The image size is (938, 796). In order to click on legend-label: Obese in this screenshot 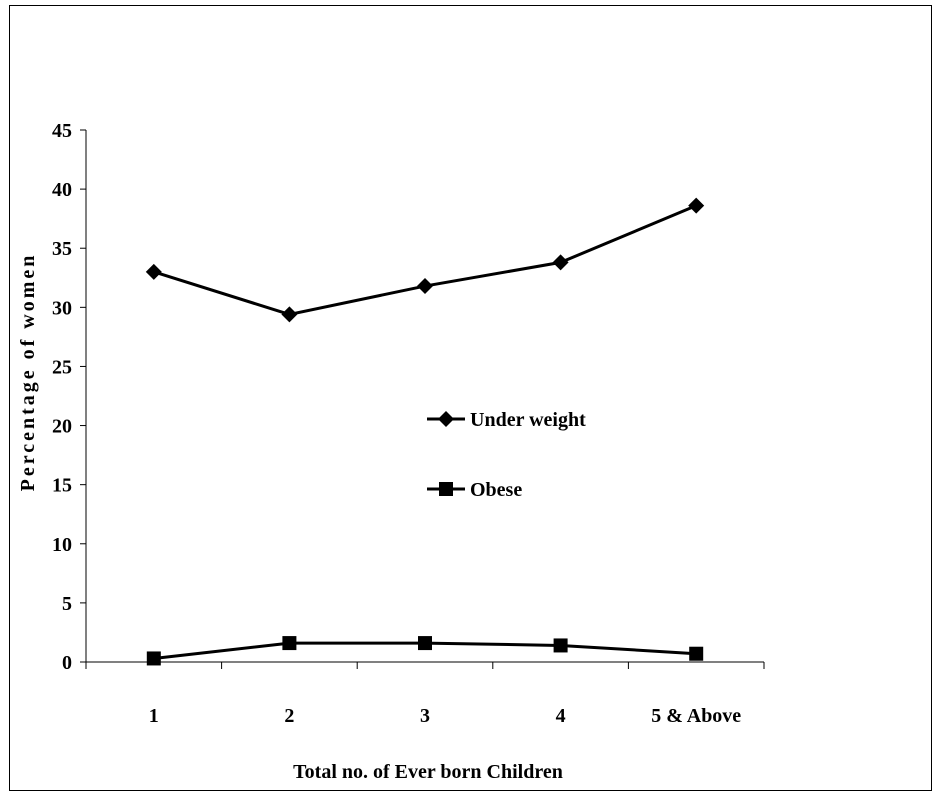, I will do `click(496, 490)`.